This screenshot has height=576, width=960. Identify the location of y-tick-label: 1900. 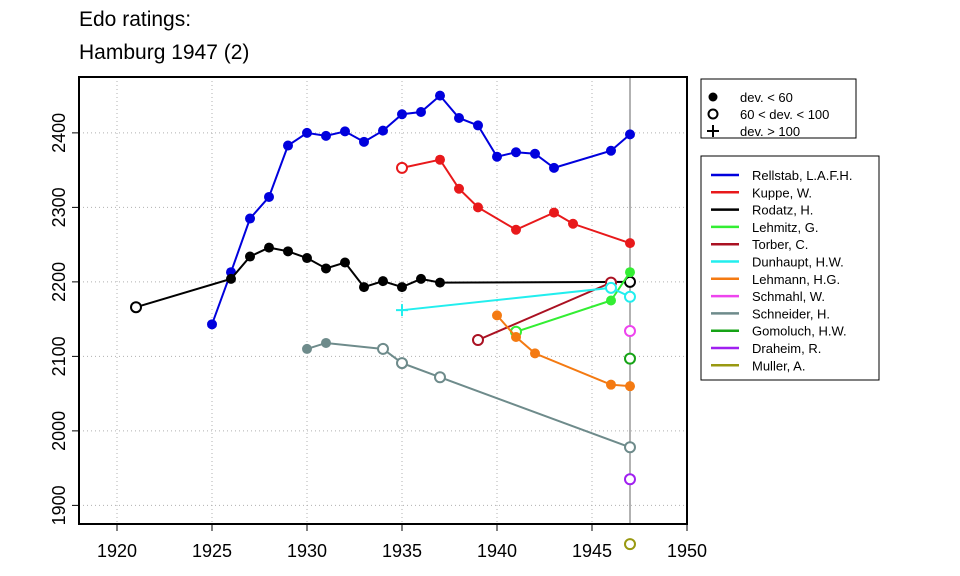
(59, 505).